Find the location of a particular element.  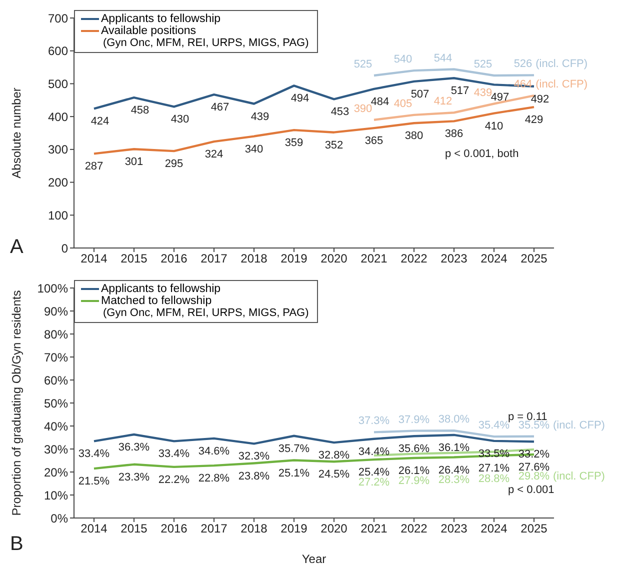

y-tick-label: 100 is located at coordinates (58, 215).